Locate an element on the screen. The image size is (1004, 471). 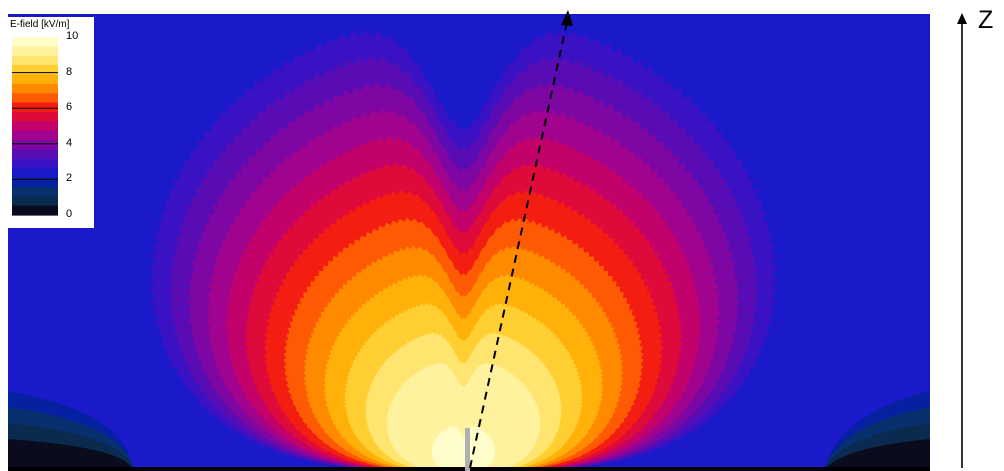
legend-tick-label: 0 is located at coordinates (69, 214).